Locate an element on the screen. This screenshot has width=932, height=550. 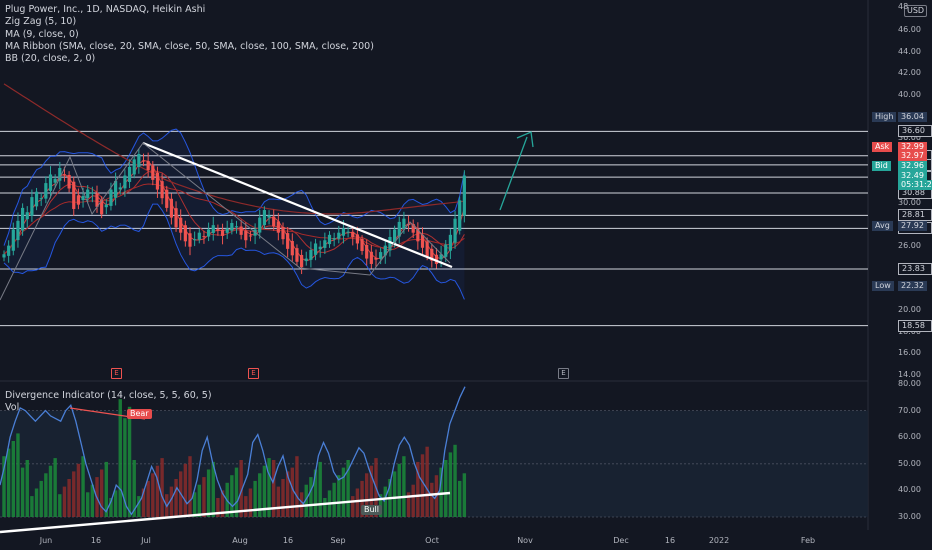
ma-20-line is located at coordinates (234, 212).